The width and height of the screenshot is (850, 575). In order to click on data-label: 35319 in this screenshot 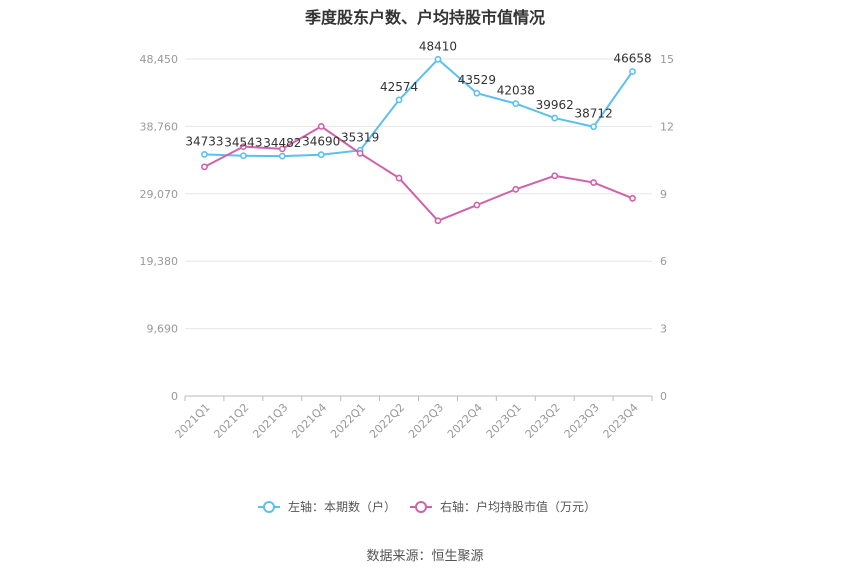, I will do `click(360, 137)`.